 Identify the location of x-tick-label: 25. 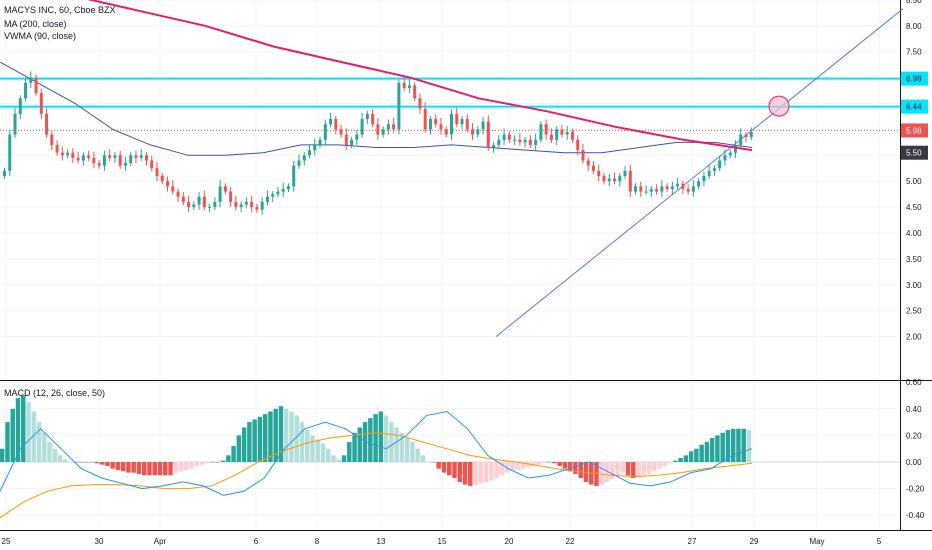
(6, 541).